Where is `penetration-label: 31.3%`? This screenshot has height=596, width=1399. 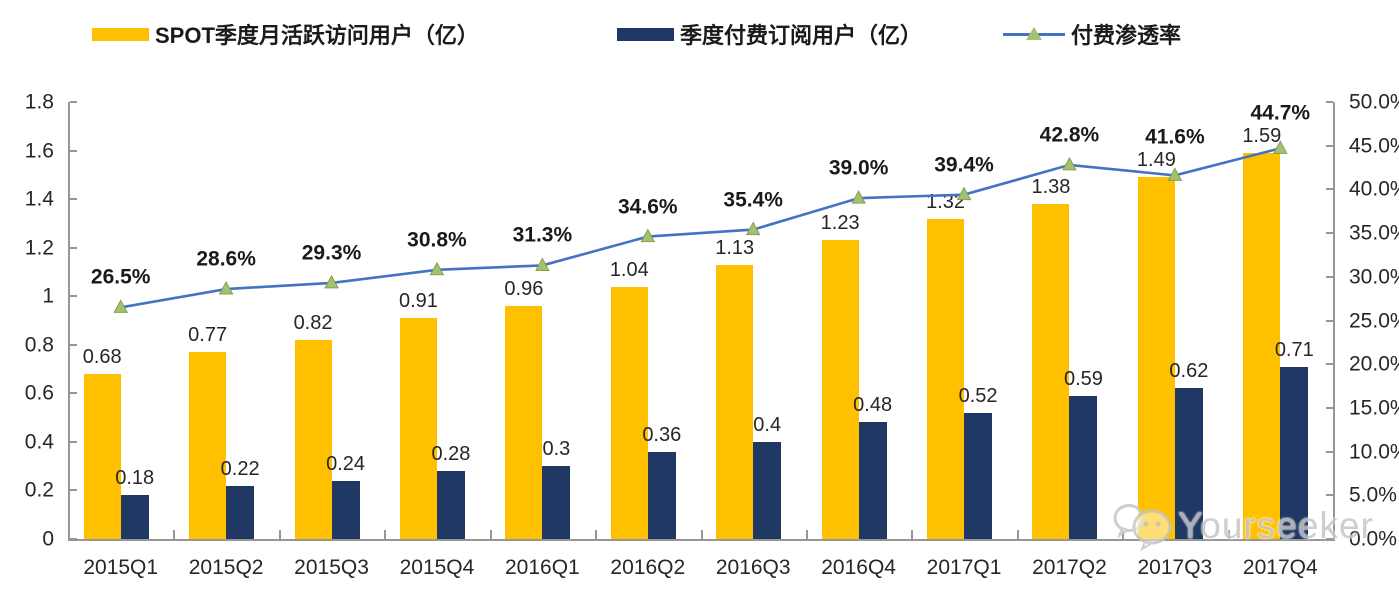
penetration-label: 31.3% is located at coordinates (542, 235).